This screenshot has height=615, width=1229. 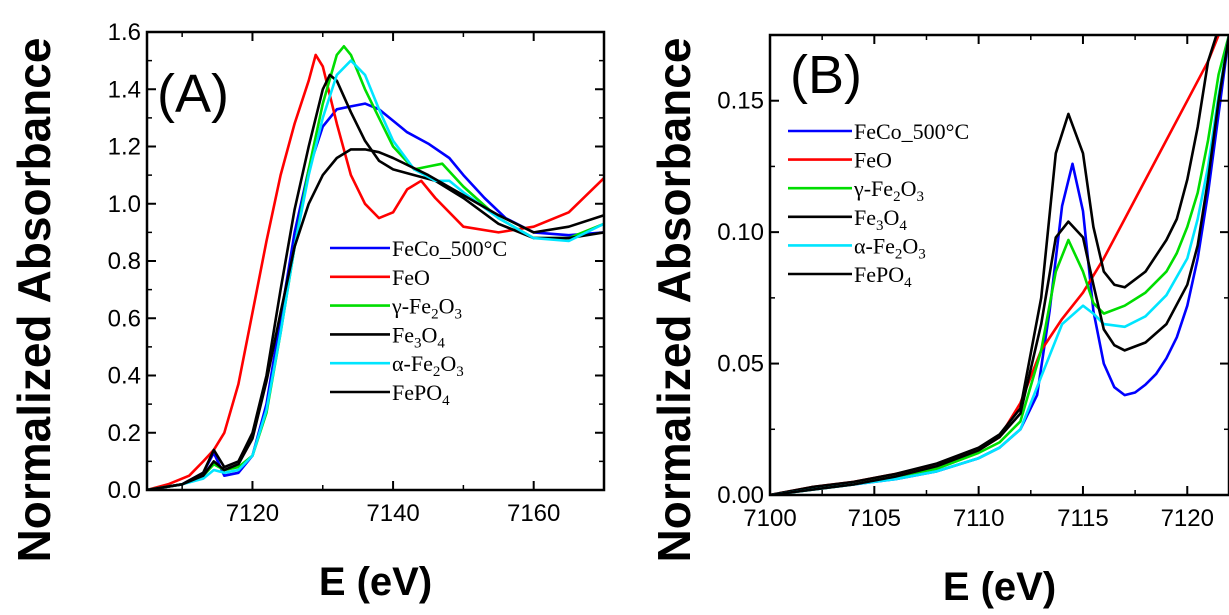 I want to click on x-tick-label: 7100, so click(x=769, y=518).